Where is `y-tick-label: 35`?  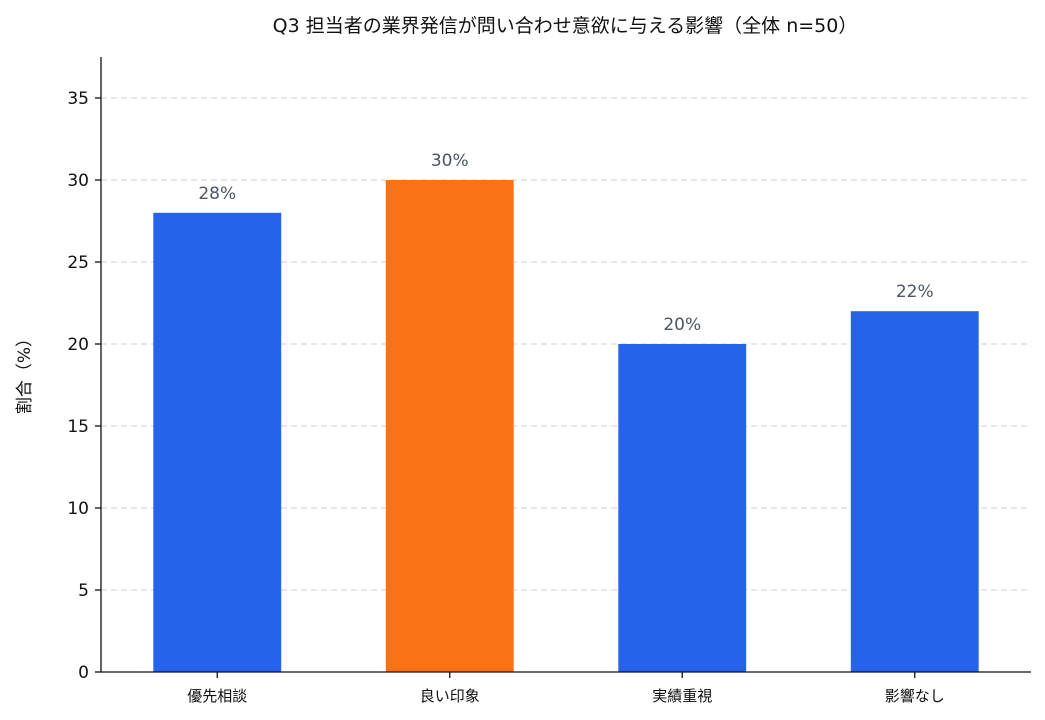
y-tick-label: 35 is located at coordinates (78, 99).